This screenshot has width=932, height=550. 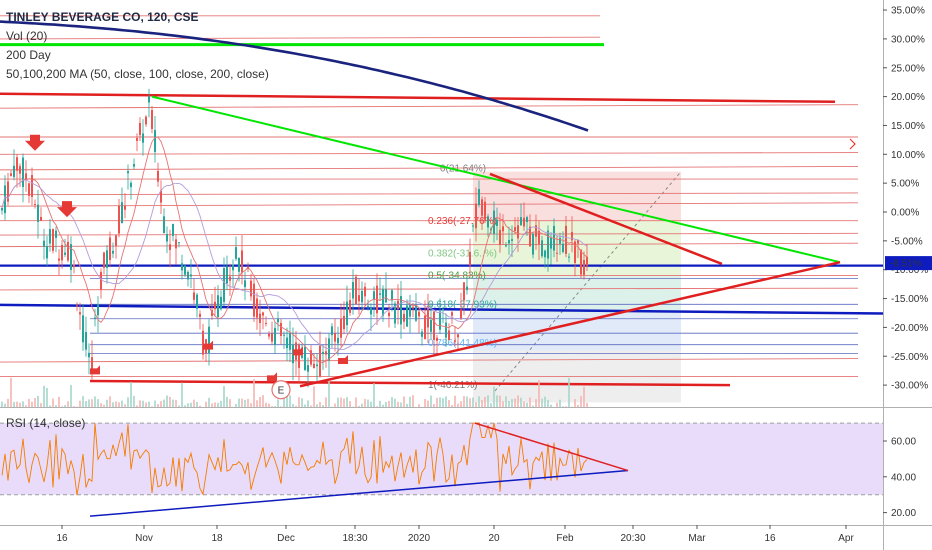 What do you see at coordinates (27, 36) in the screenshot?
I see `legend-volume: Vol (20)` at bounding box center [27, 36].